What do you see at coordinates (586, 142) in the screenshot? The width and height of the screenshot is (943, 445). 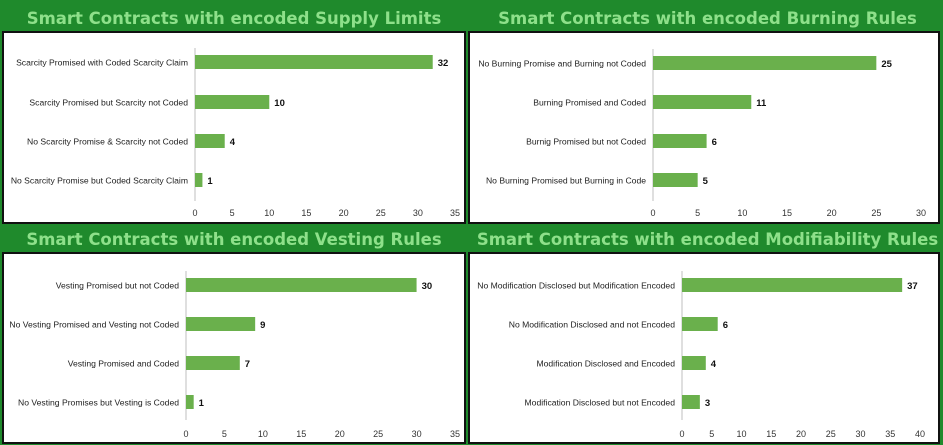 I see `category-label: Burnig Promised but not Coded` at bounding box center [586, 142].